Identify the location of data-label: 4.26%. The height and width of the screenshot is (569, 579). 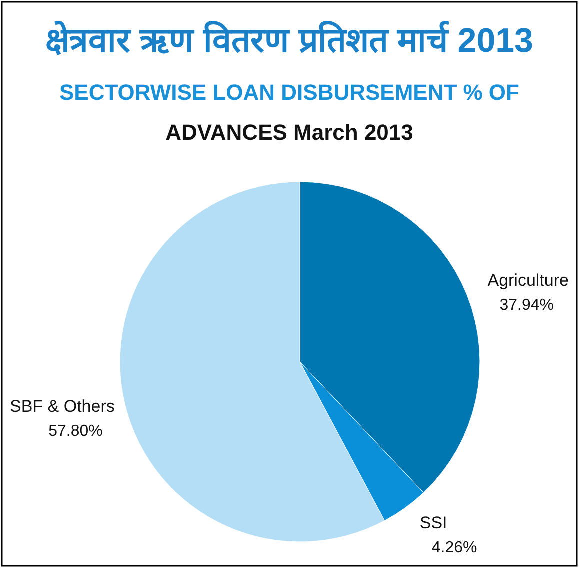
(455, 548).